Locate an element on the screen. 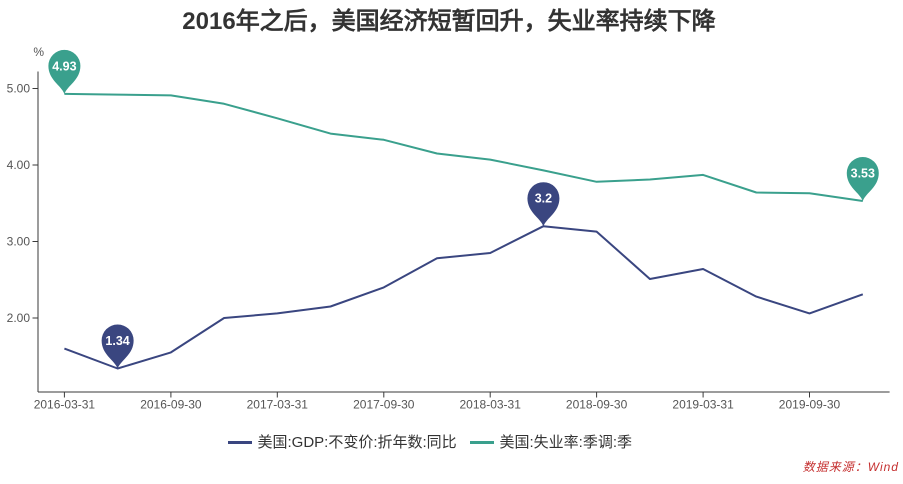 Image resolution: width=903 pixels, height=484 pixels. svg-text: 数据来源：Wind is located at coordinates (851, 467).